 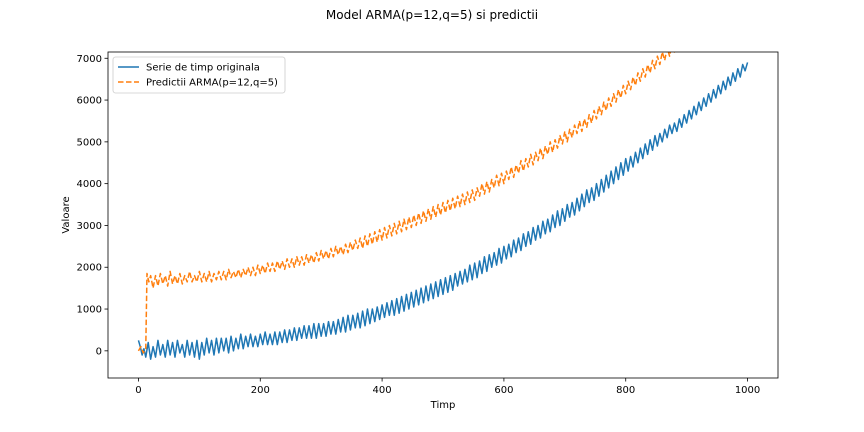 What do you see at coordinates (66, 214) in the screenshot?
I see `y-axis-label: Valoare` at bounding box center [66, 214].